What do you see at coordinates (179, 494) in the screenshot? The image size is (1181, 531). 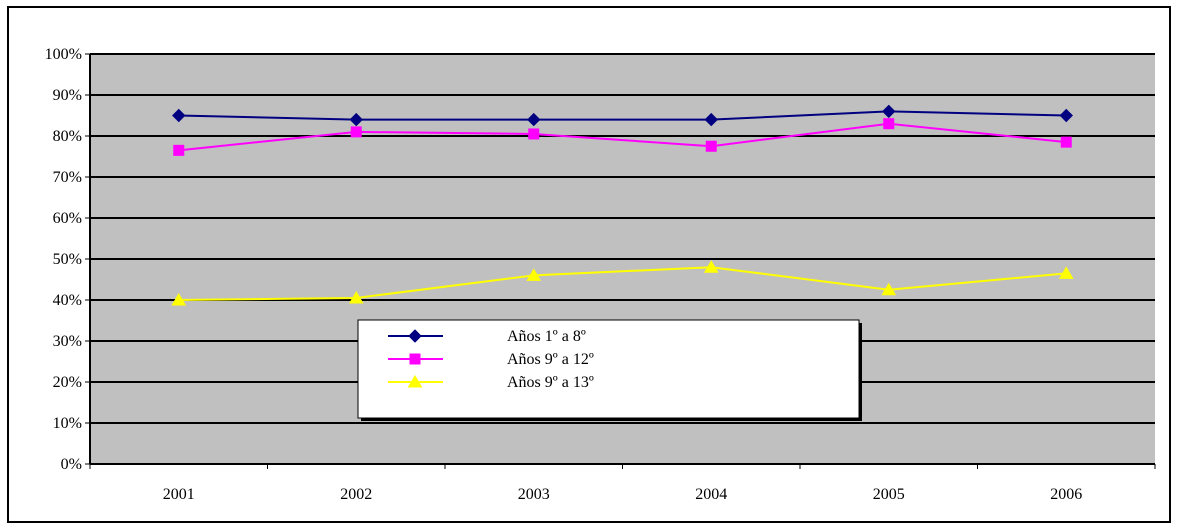 I see `x-tick-label: 2001` at bounding box center [179, 494].